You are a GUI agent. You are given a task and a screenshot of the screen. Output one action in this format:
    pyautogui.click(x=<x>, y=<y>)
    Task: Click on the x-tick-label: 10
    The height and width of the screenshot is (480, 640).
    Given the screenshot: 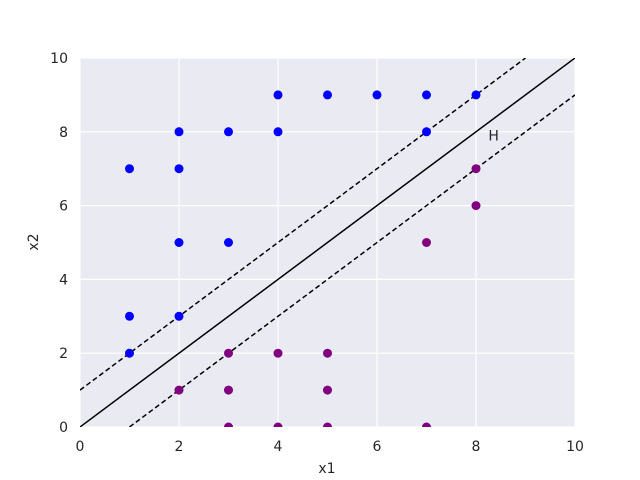 What is the action you would take?
    pyautogui.click(x=575, y=447)
    